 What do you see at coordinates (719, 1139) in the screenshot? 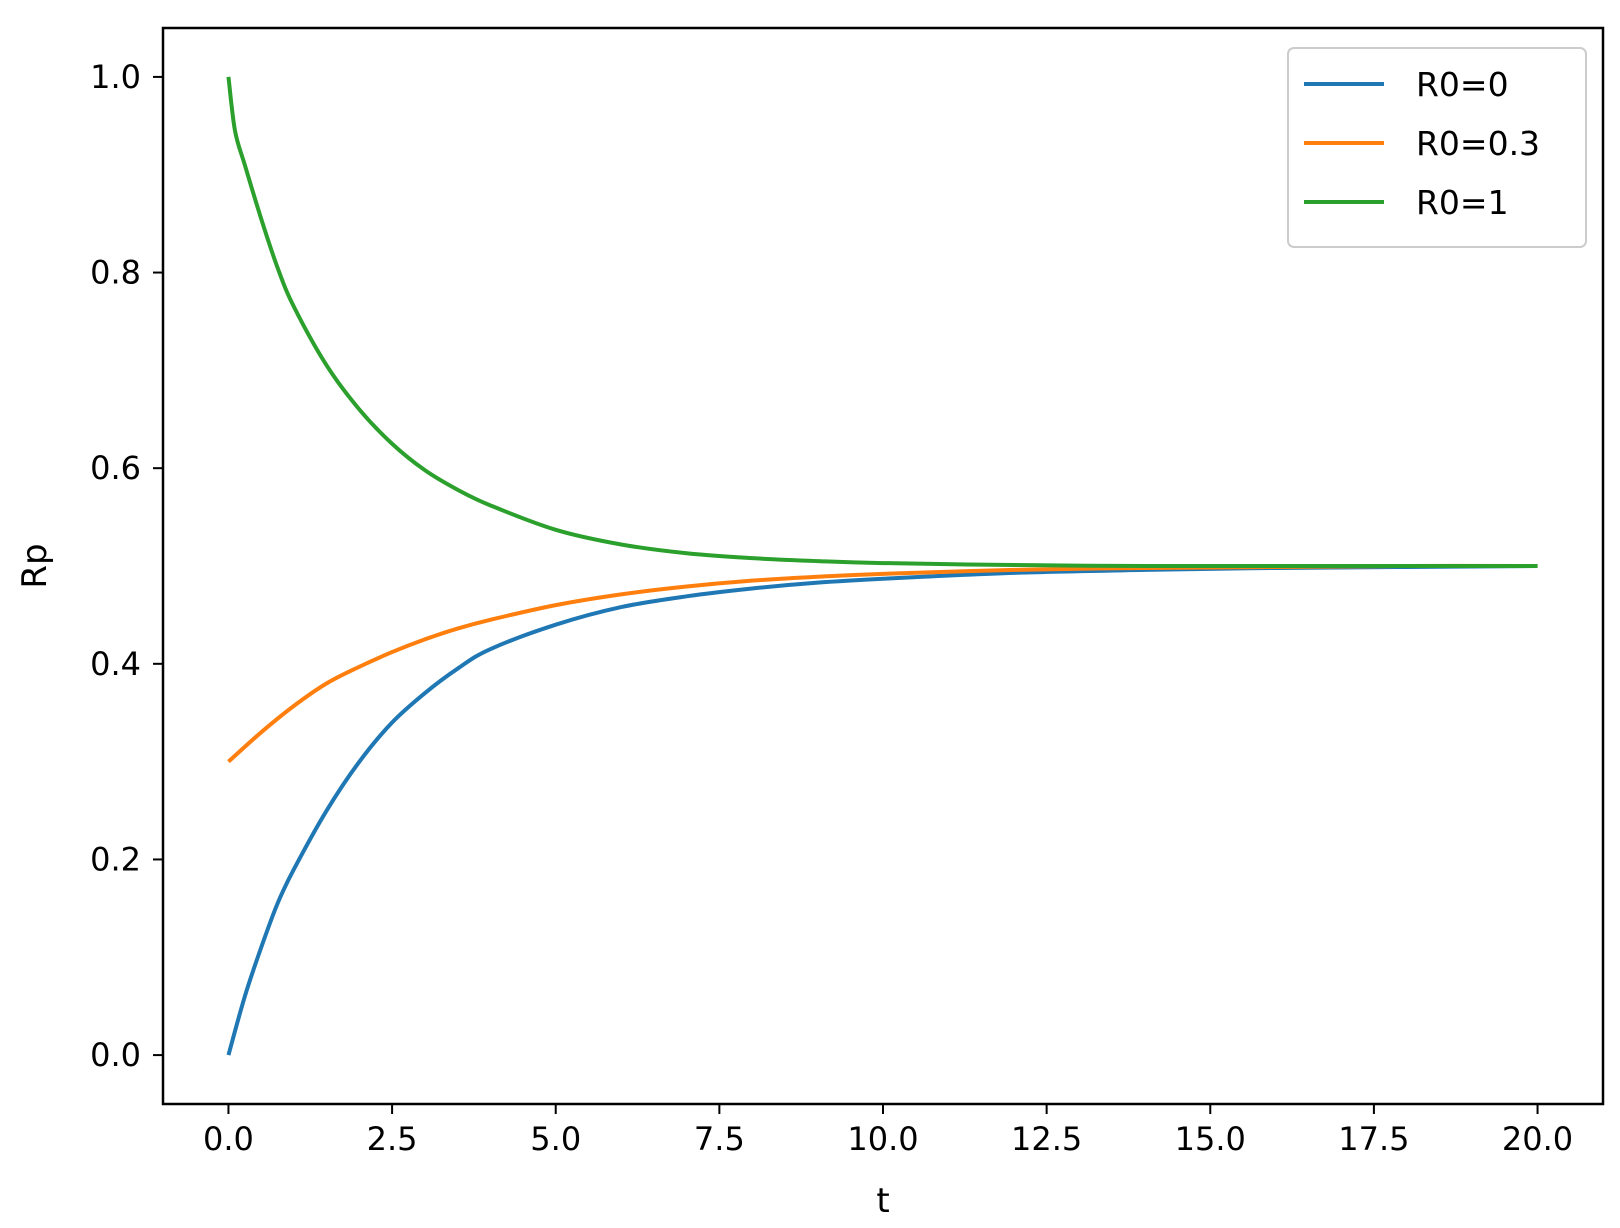
I see `x-tick-label: 7.5` at bounding box center [719, 1139].